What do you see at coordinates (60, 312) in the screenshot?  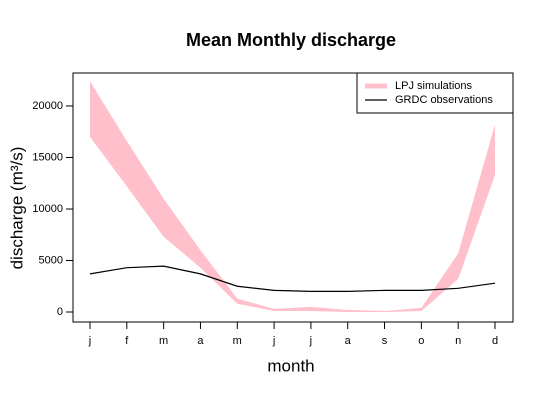 I see `y-tick-label: 0` at bounding box center [60, 312].